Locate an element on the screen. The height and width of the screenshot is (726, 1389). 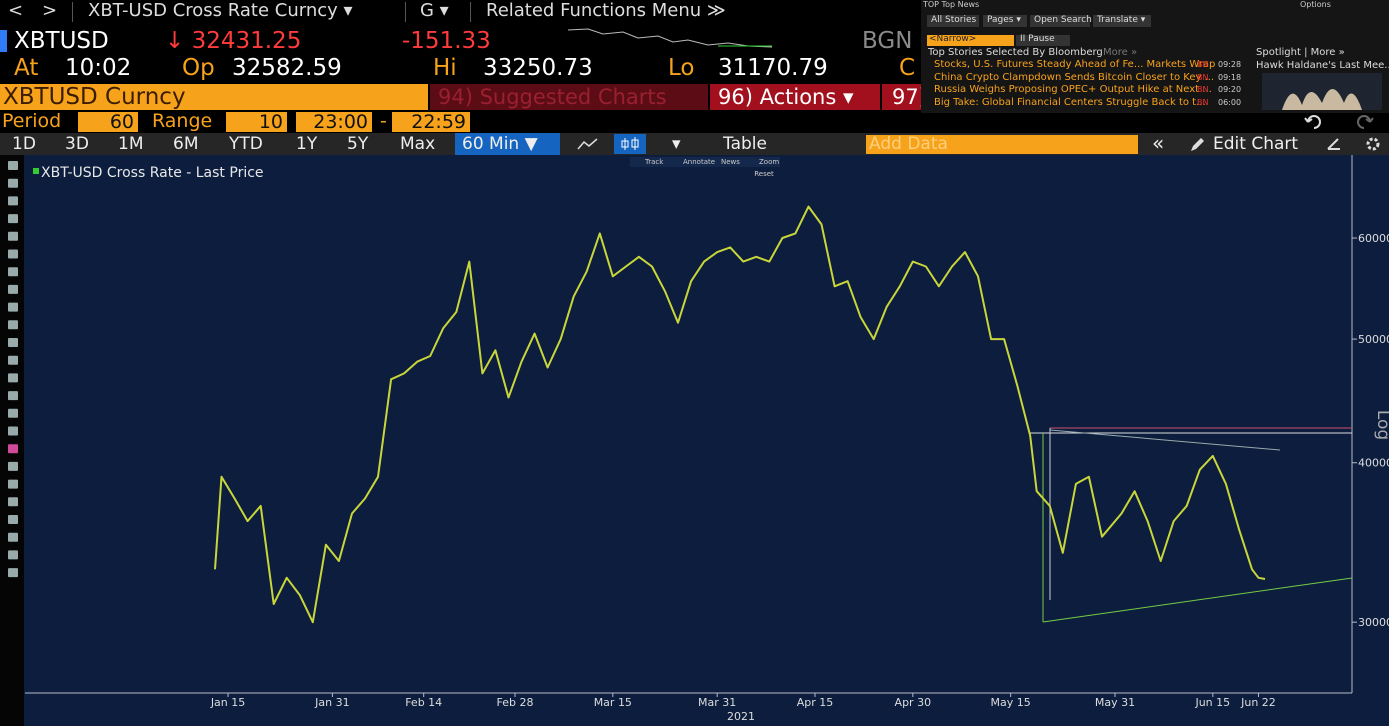
add-data-input: Add Data is located at coordinates (1002, 144).